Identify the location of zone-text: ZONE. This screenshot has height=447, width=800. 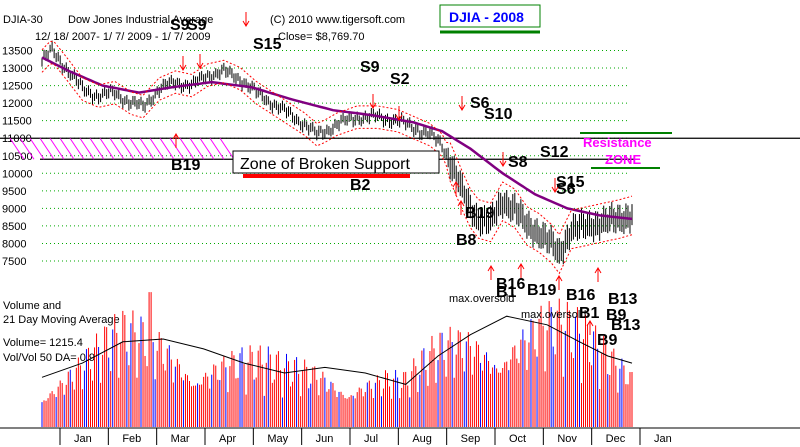
(623, 159).